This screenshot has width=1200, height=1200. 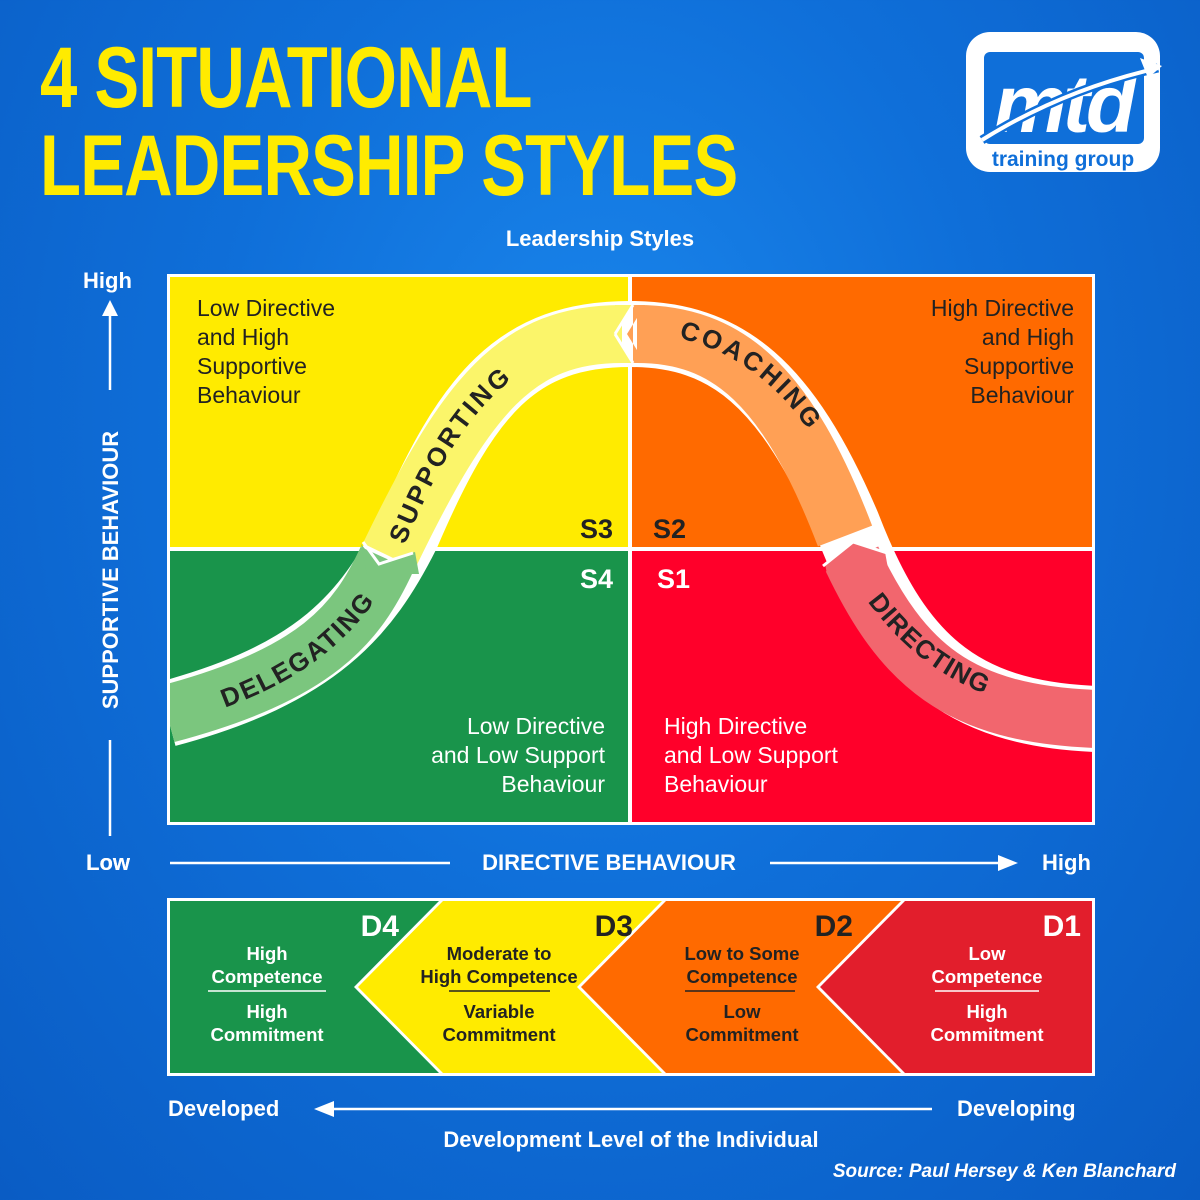 I want to click on quadrant-s4-description: Low Directive and Low Support Behaviour, so click(x=518, y=755).